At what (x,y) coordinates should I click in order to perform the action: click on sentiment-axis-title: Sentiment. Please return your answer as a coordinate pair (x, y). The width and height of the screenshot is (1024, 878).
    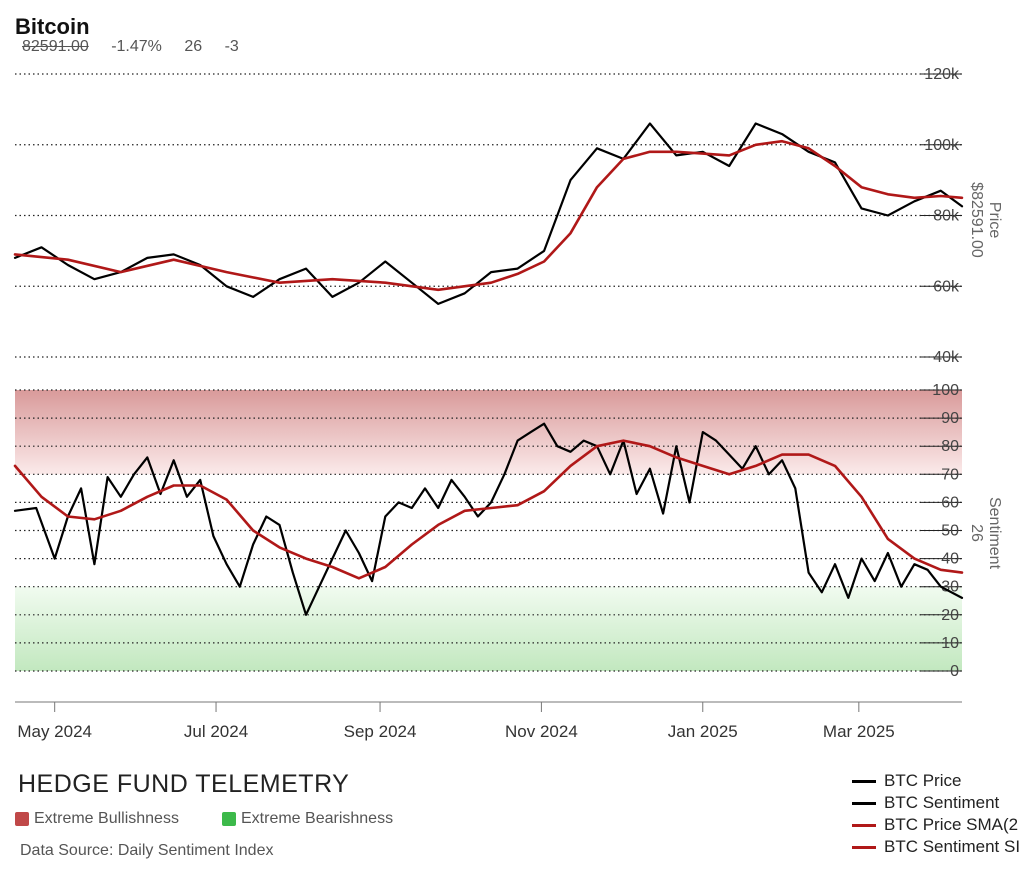
    Looking at the image, I should click on (994, 533).